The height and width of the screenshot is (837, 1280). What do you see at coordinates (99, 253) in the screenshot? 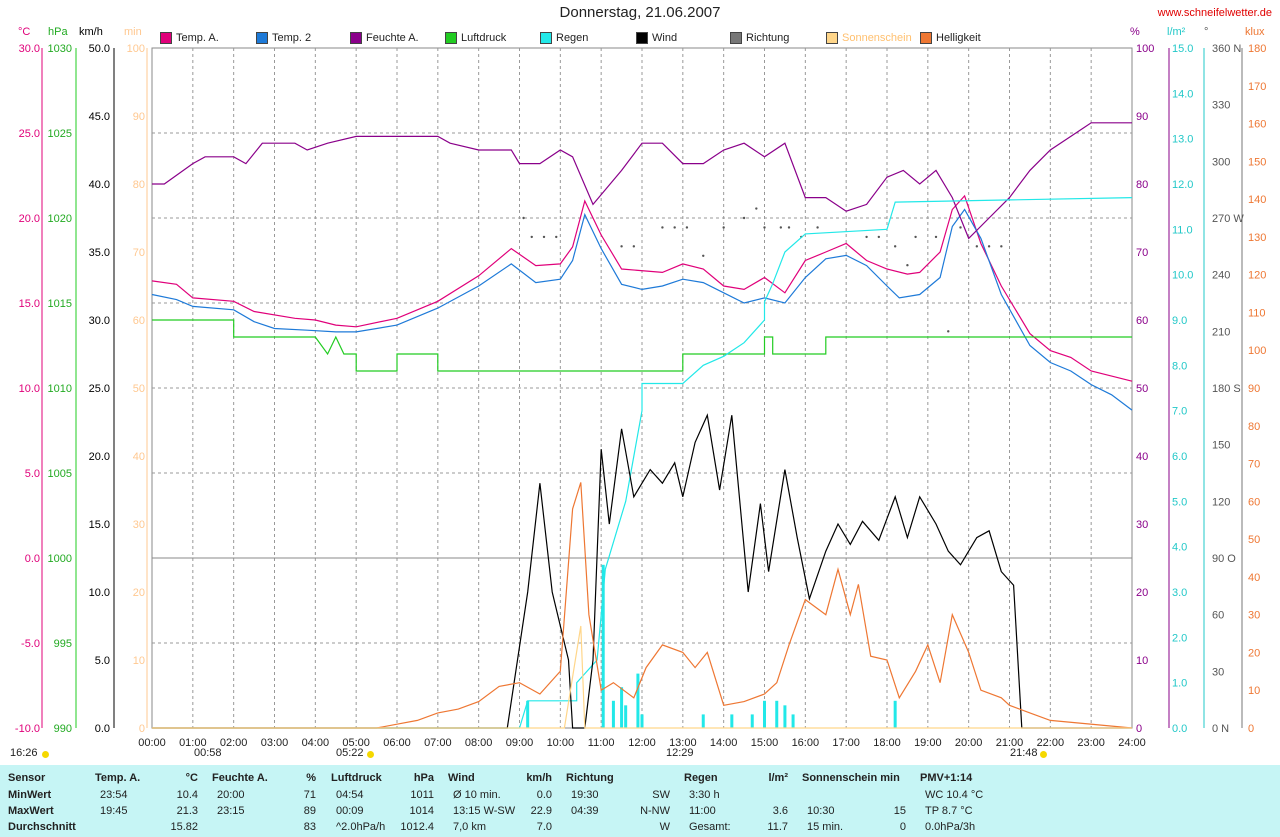
I see `wind-tick-label: 35.0` at bounding box center [99, 253].